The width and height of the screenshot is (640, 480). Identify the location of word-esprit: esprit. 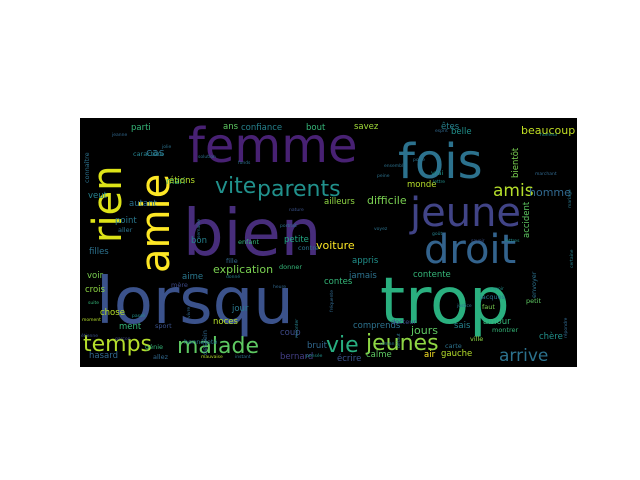
(441, 131).